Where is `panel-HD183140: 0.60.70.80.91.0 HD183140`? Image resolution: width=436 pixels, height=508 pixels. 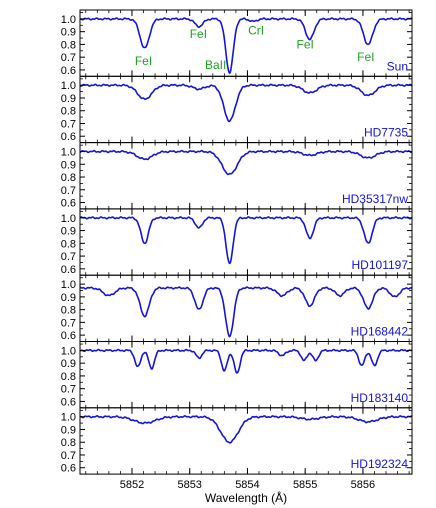 panel-HD183140: 0.60.70.80.91.0 HD183140 is located at coordinates (237, 374).